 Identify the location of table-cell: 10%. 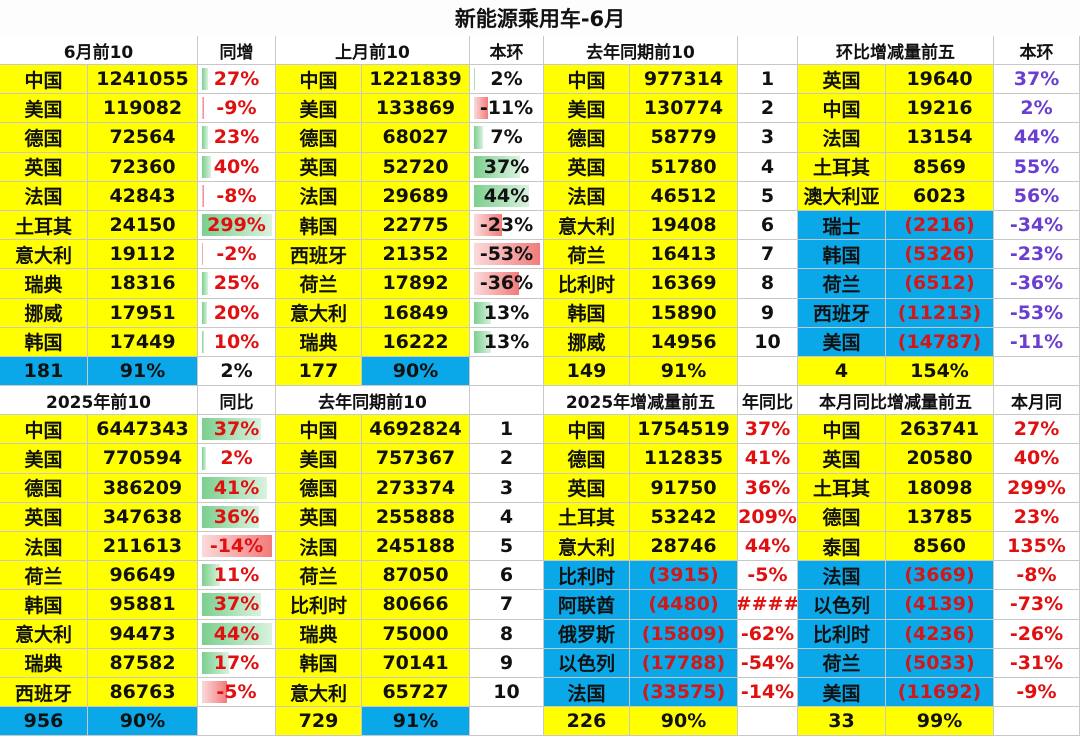
(237, 342).